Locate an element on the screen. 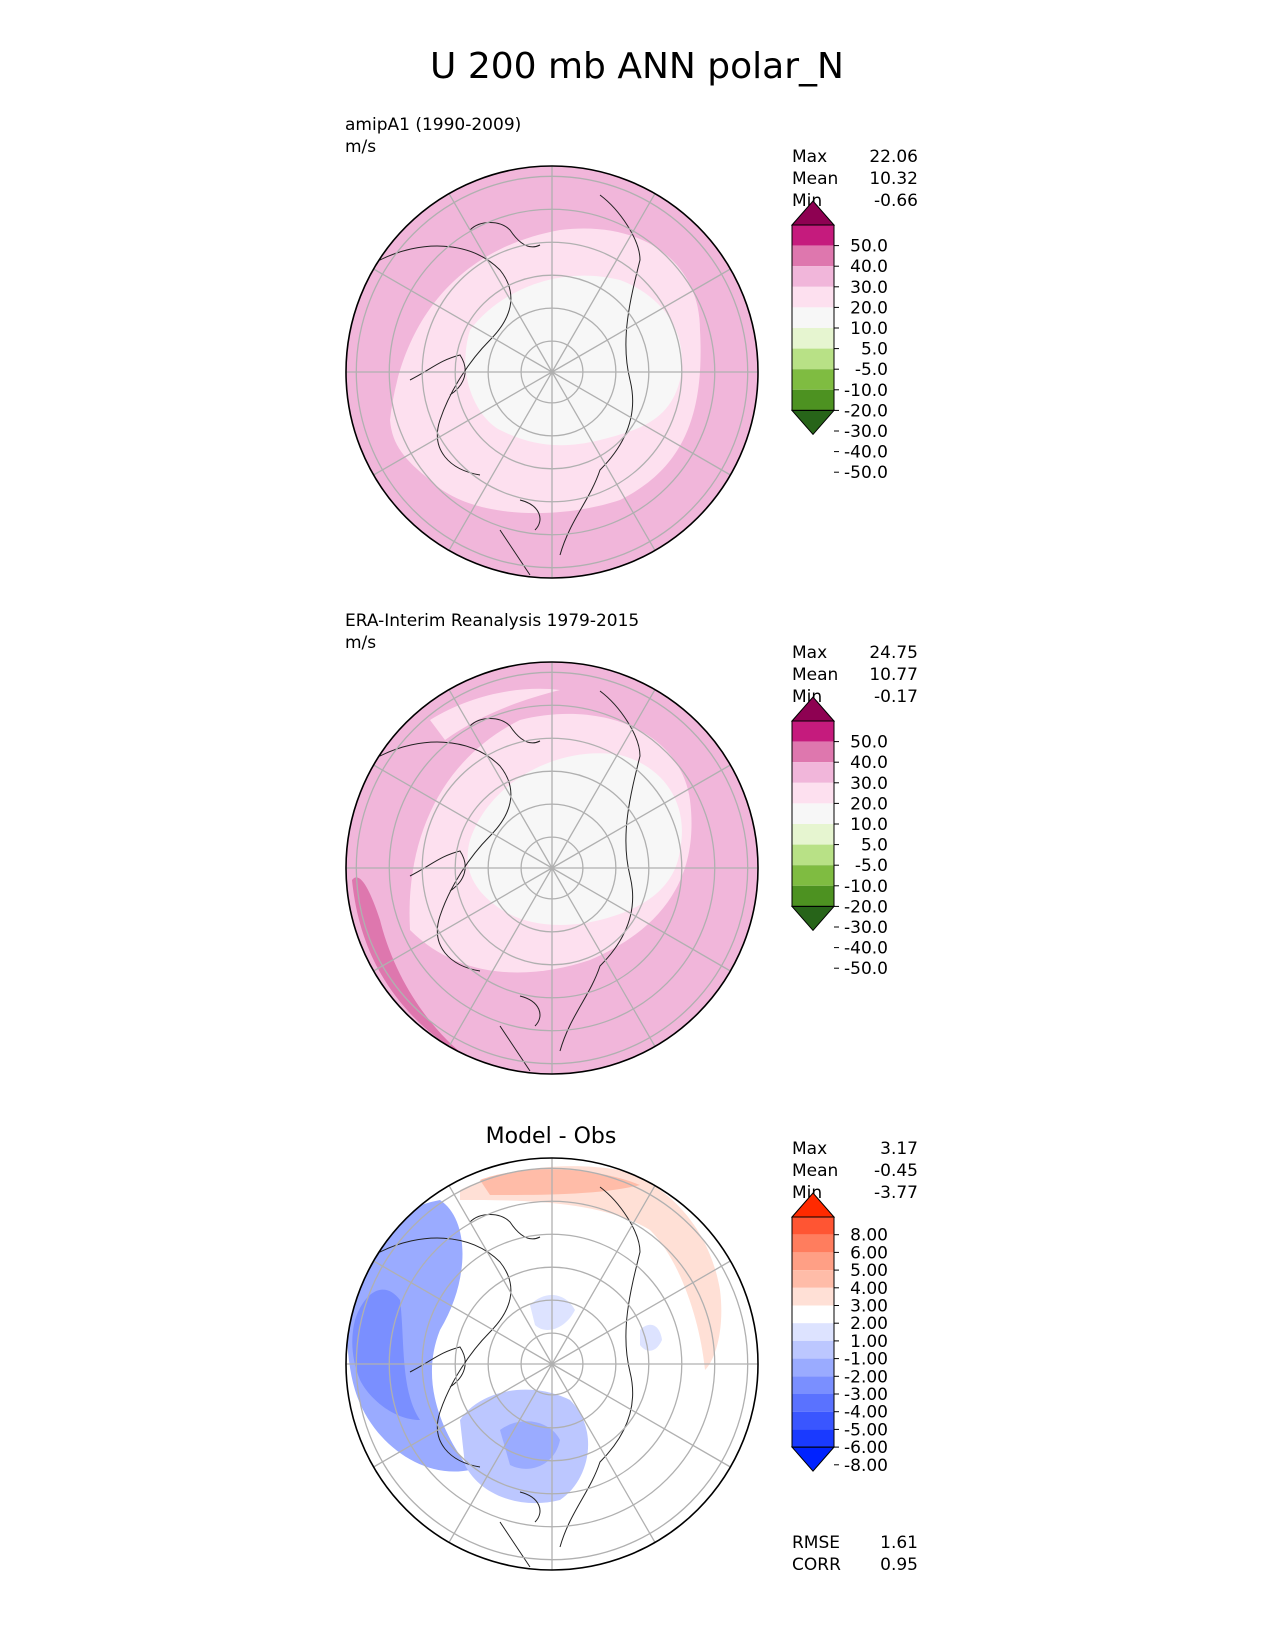  rmse-value: 1.61 is located at coordinates (899, 1543).